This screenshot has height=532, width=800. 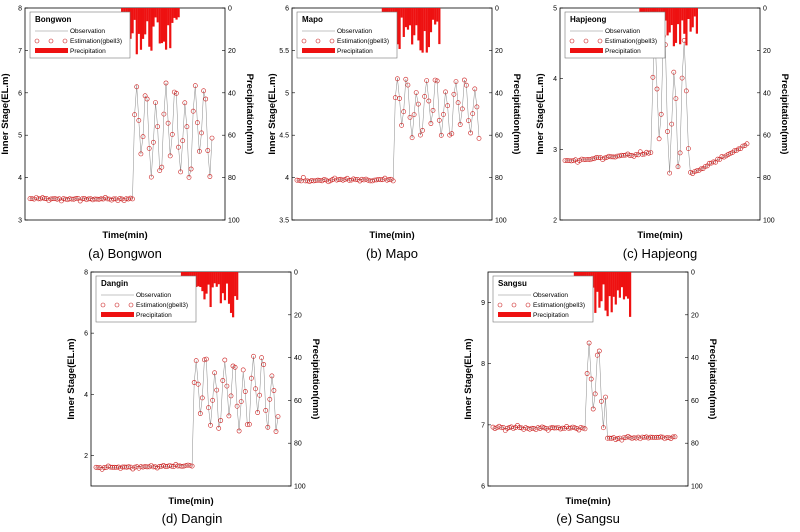 I want to click on y-tick-label: 2, so click(x=555, y=221).